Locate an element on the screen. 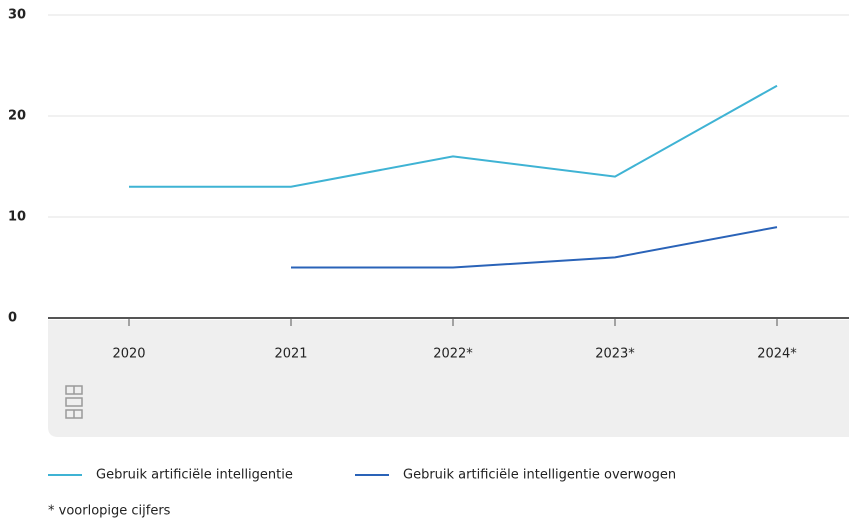 The image size is (849, 521). y-tick-label: 20 is located at coordinates (17, 116).